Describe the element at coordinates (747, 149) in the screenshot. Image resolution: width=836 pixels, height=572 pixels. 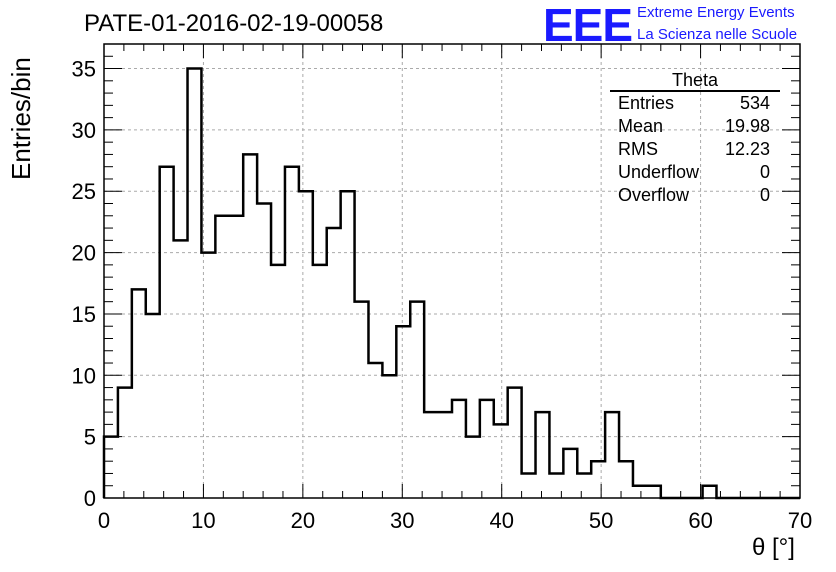
I see `stats-value: 12.23` at that location.